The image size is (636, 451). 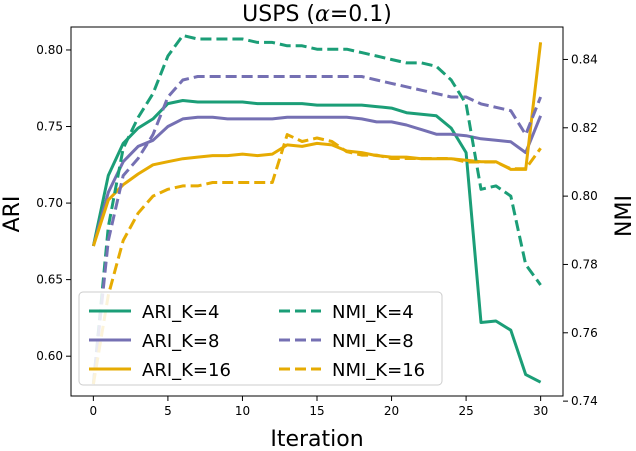 What do you see at coordinates (584, 59) in the screenshot?
I see `y-right-tick-label: 0.84` at bounding box center [584, 59].